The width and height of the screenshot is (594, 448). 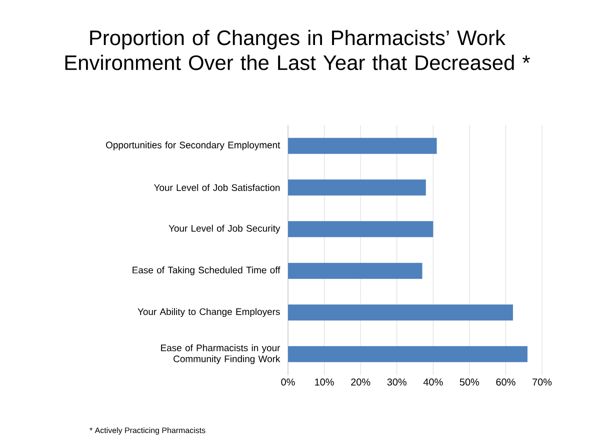 What do you see at coordinates (224, 229) in the screenshot?
I see `y-tick-label: Your Level of Job Security` at bounding box center [224, 229].